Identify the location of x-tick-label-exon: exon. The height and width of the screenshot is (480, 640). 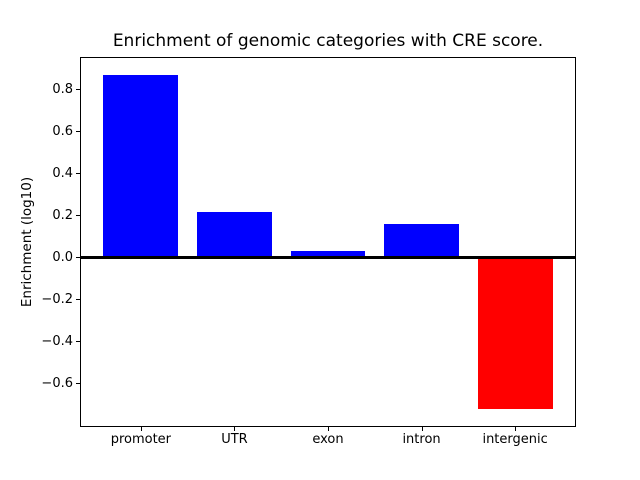
(328, 439).